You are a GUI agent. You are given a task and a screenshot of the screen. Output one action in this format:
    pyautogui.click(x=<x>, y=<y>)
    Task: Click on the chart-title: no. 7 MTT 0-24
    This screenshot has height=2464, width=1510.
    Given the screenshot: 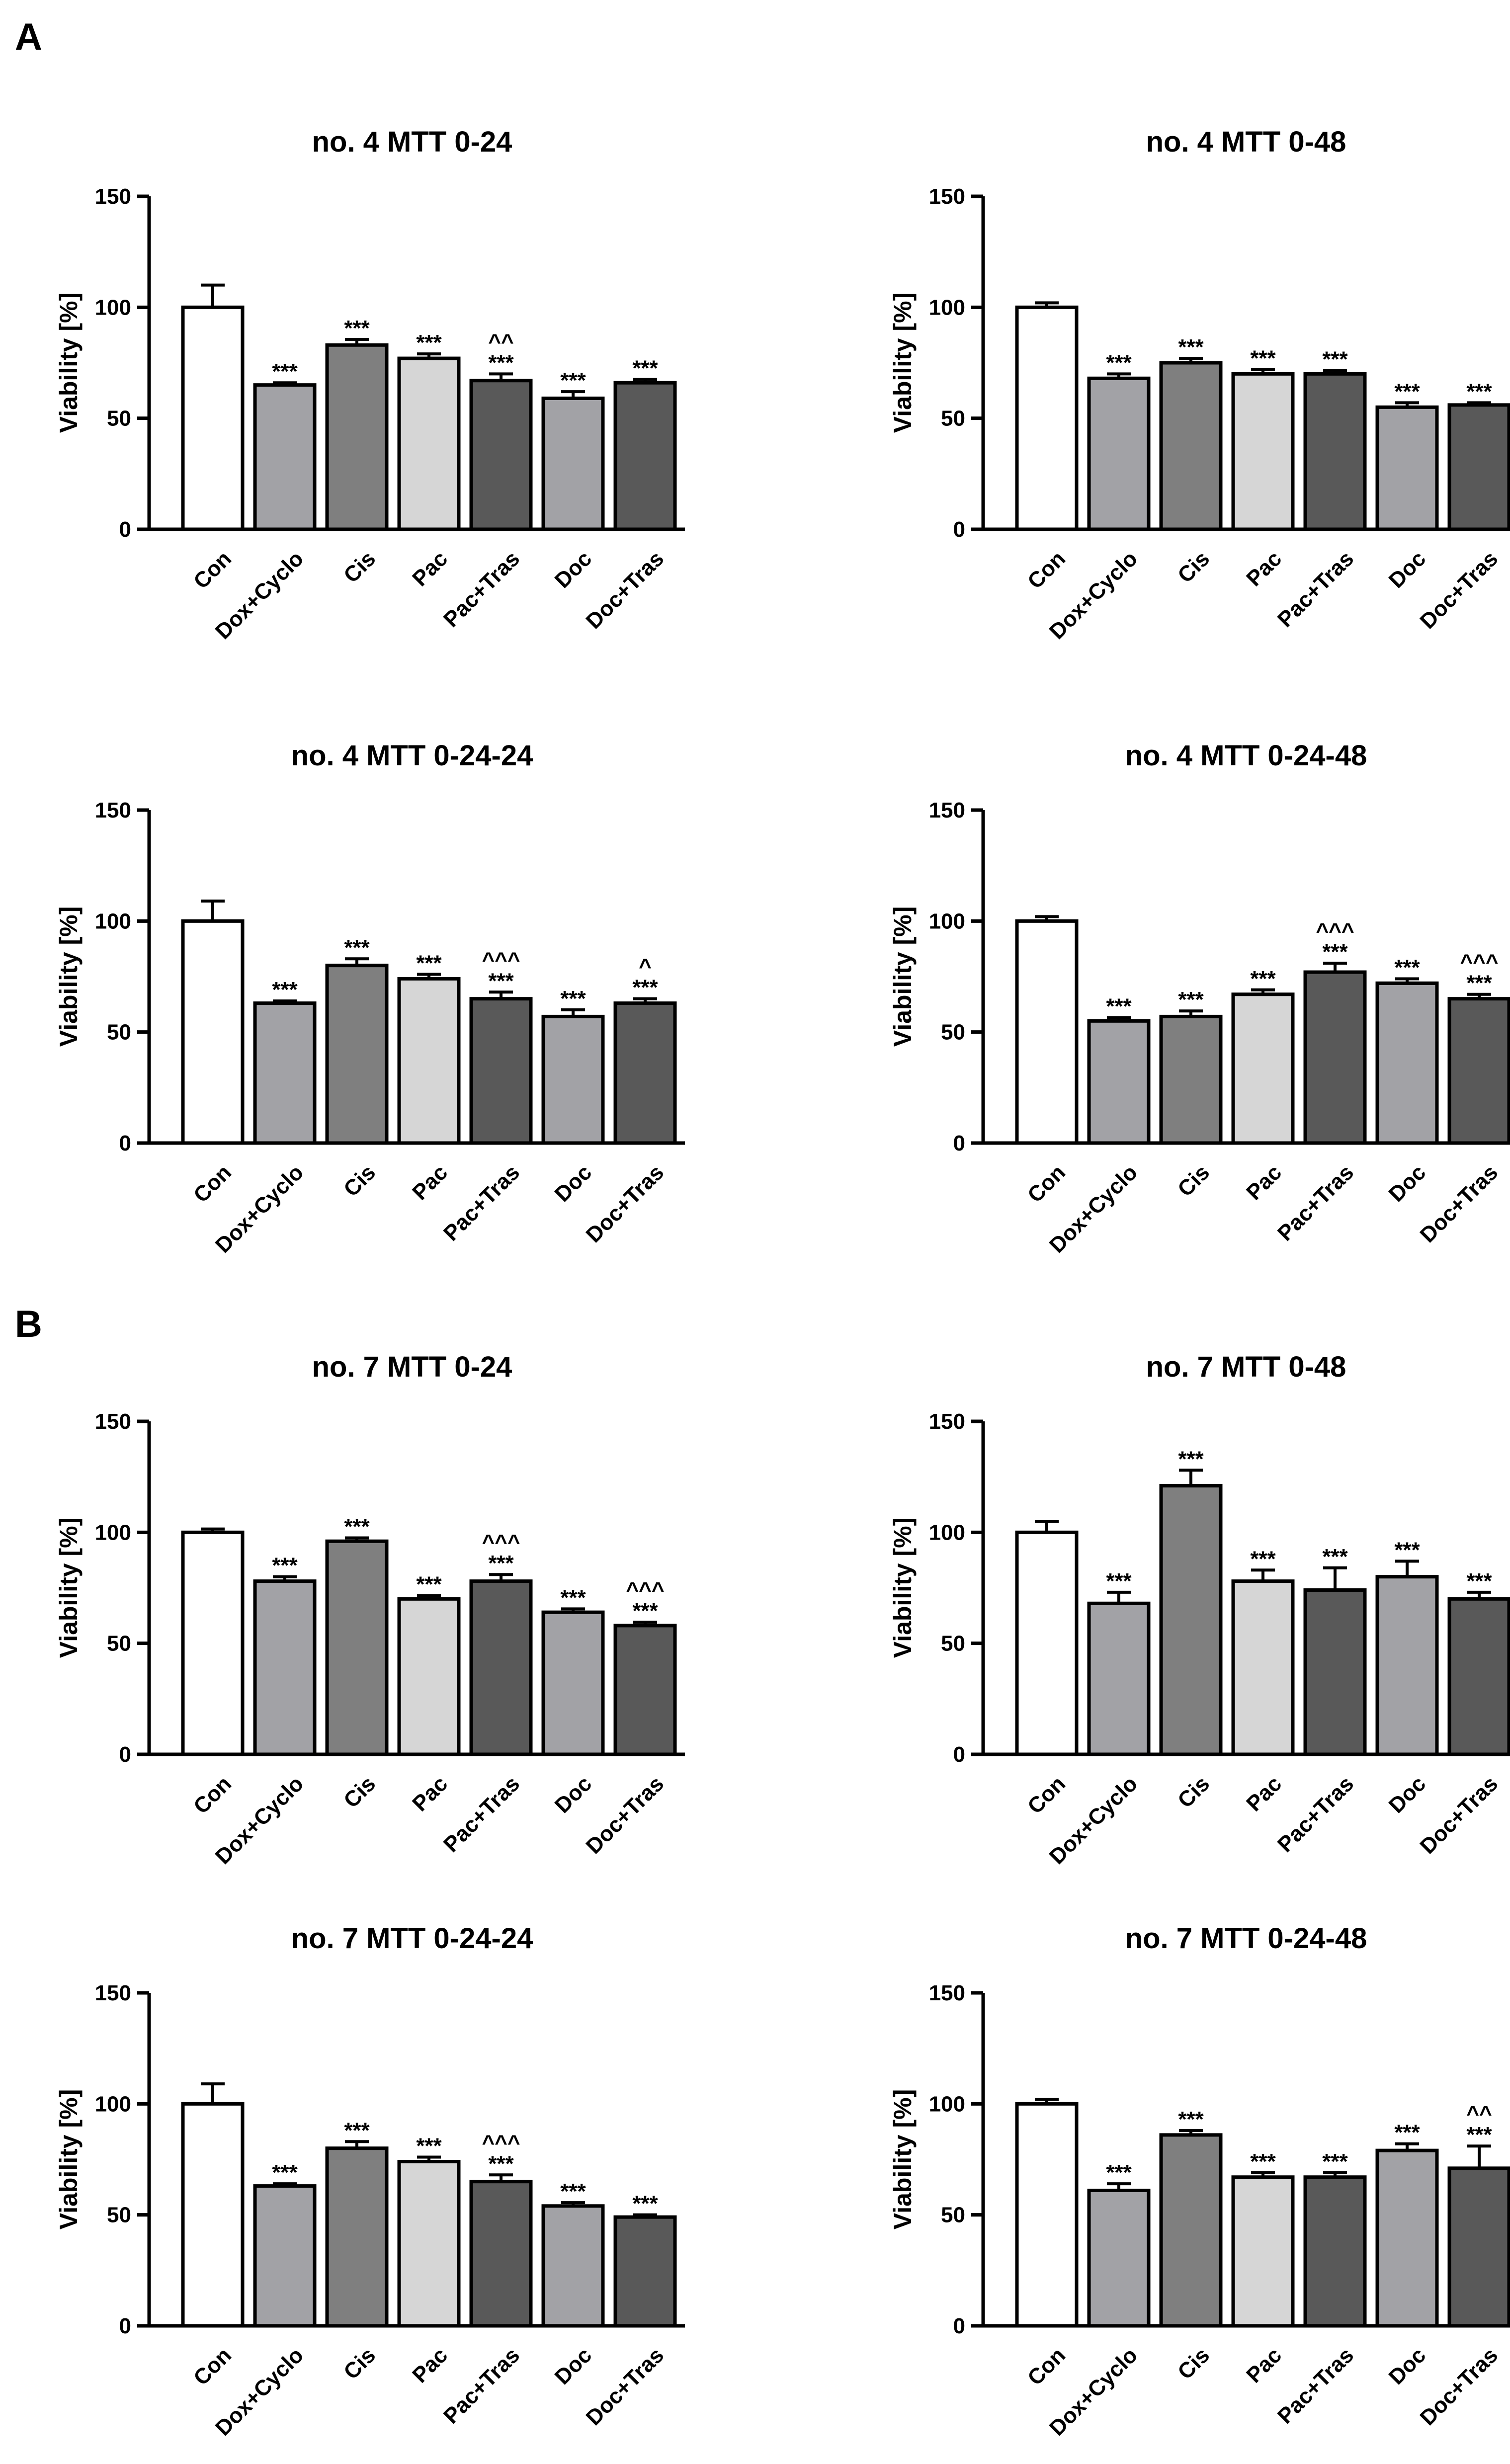 What is the action you would take?
    pyautogui.click(x=412, y=1367)
    